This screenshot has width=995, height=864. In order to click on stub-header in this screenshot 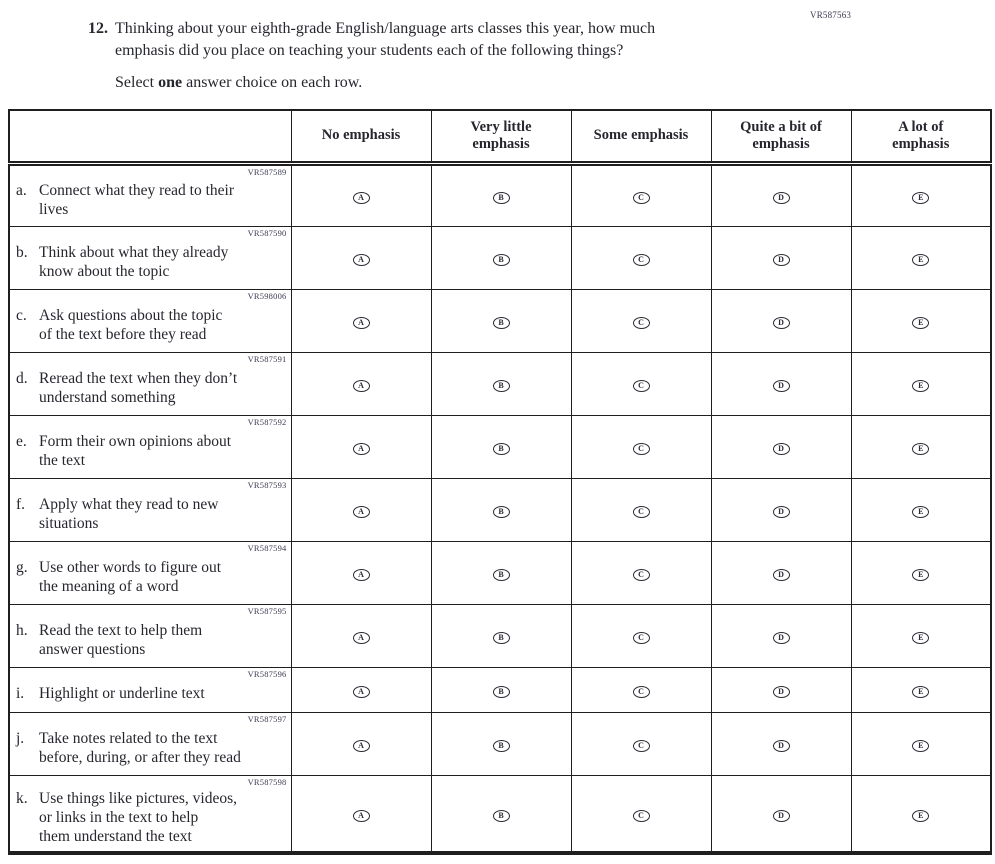, I will do `click(150, 137)`.